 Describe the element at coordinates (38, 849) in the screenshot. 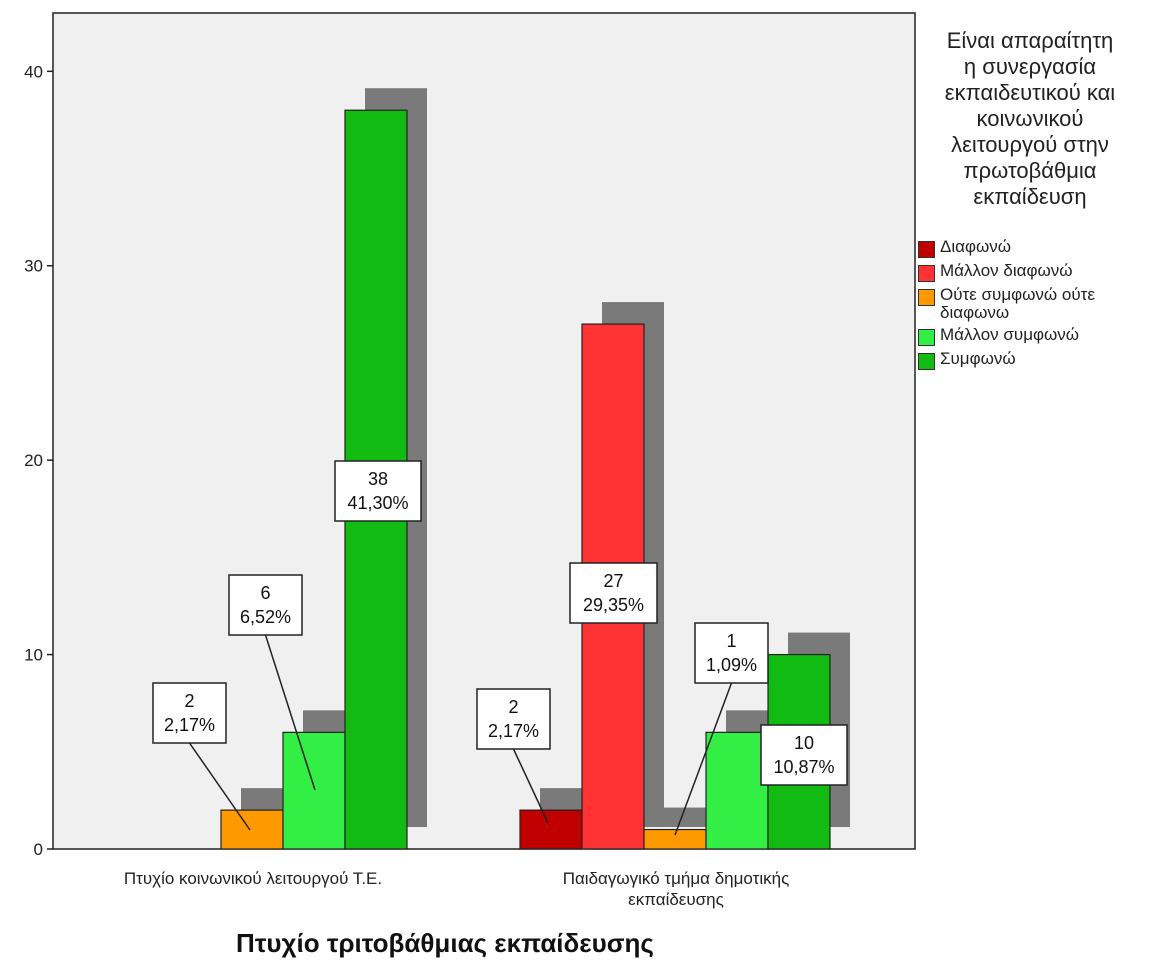

I see `y-tick-label-0: 0` at that location.